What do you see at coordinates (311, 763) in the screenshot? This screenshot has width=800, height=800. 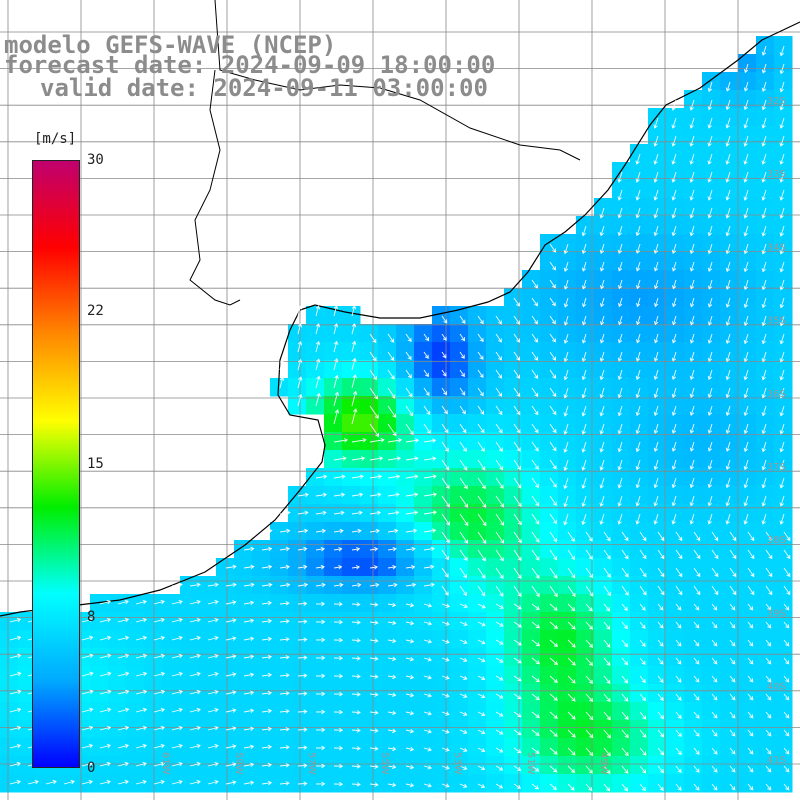 I see `lon-label-57w: 57W` at bounding box center [311, 763].